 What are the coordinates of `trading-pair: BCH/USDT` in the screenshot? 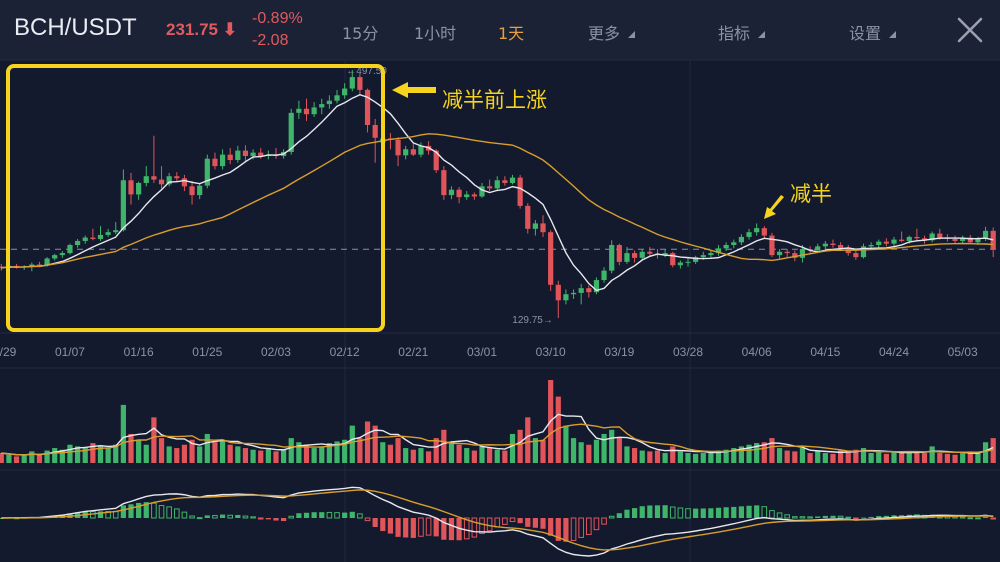 It's located at (75, 27).